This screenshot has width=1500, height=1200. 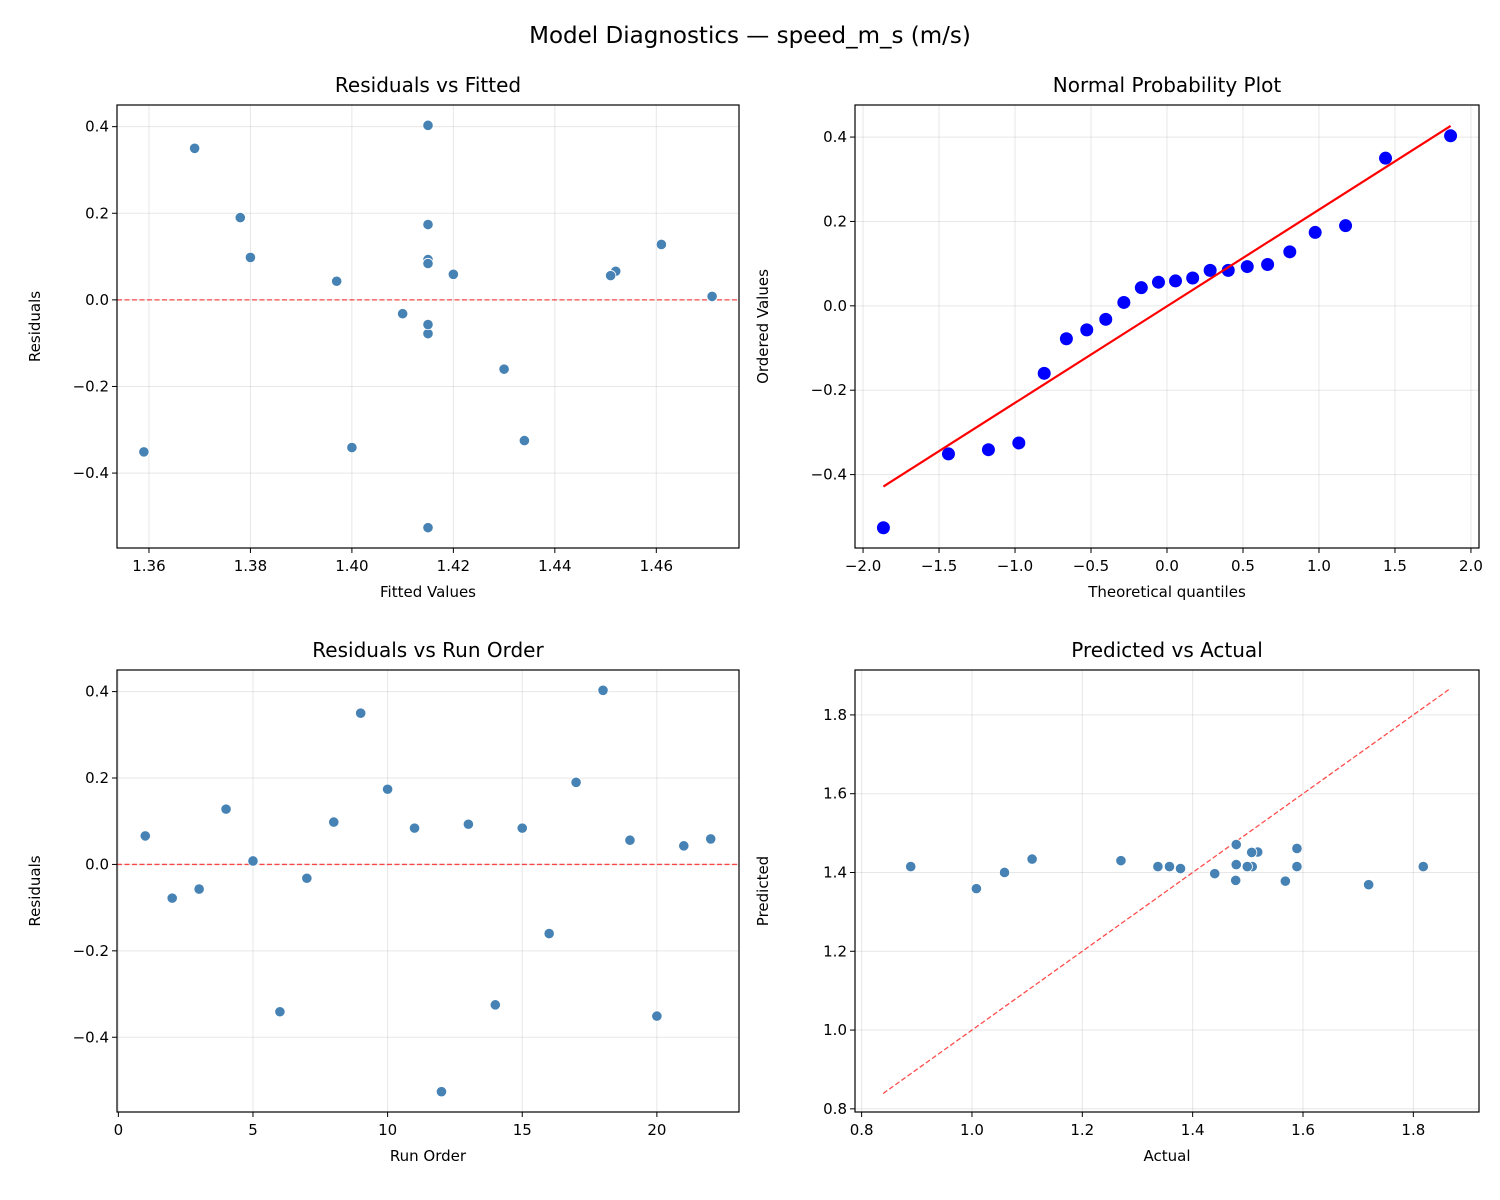 What do you see at coordinates (428, 592) in the screenshot?
I see `x-axis-label: Fitted Values` at bounding box center [428, 592].